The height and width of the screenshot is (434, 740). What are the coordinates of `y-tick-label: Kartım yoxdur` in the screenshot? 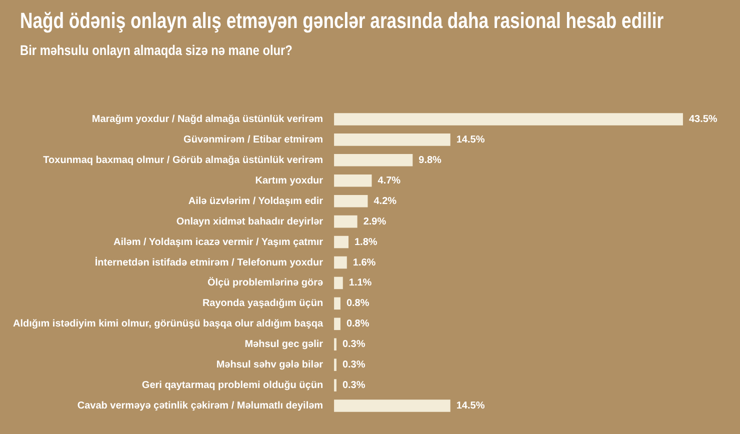 It's located at (289, 180).